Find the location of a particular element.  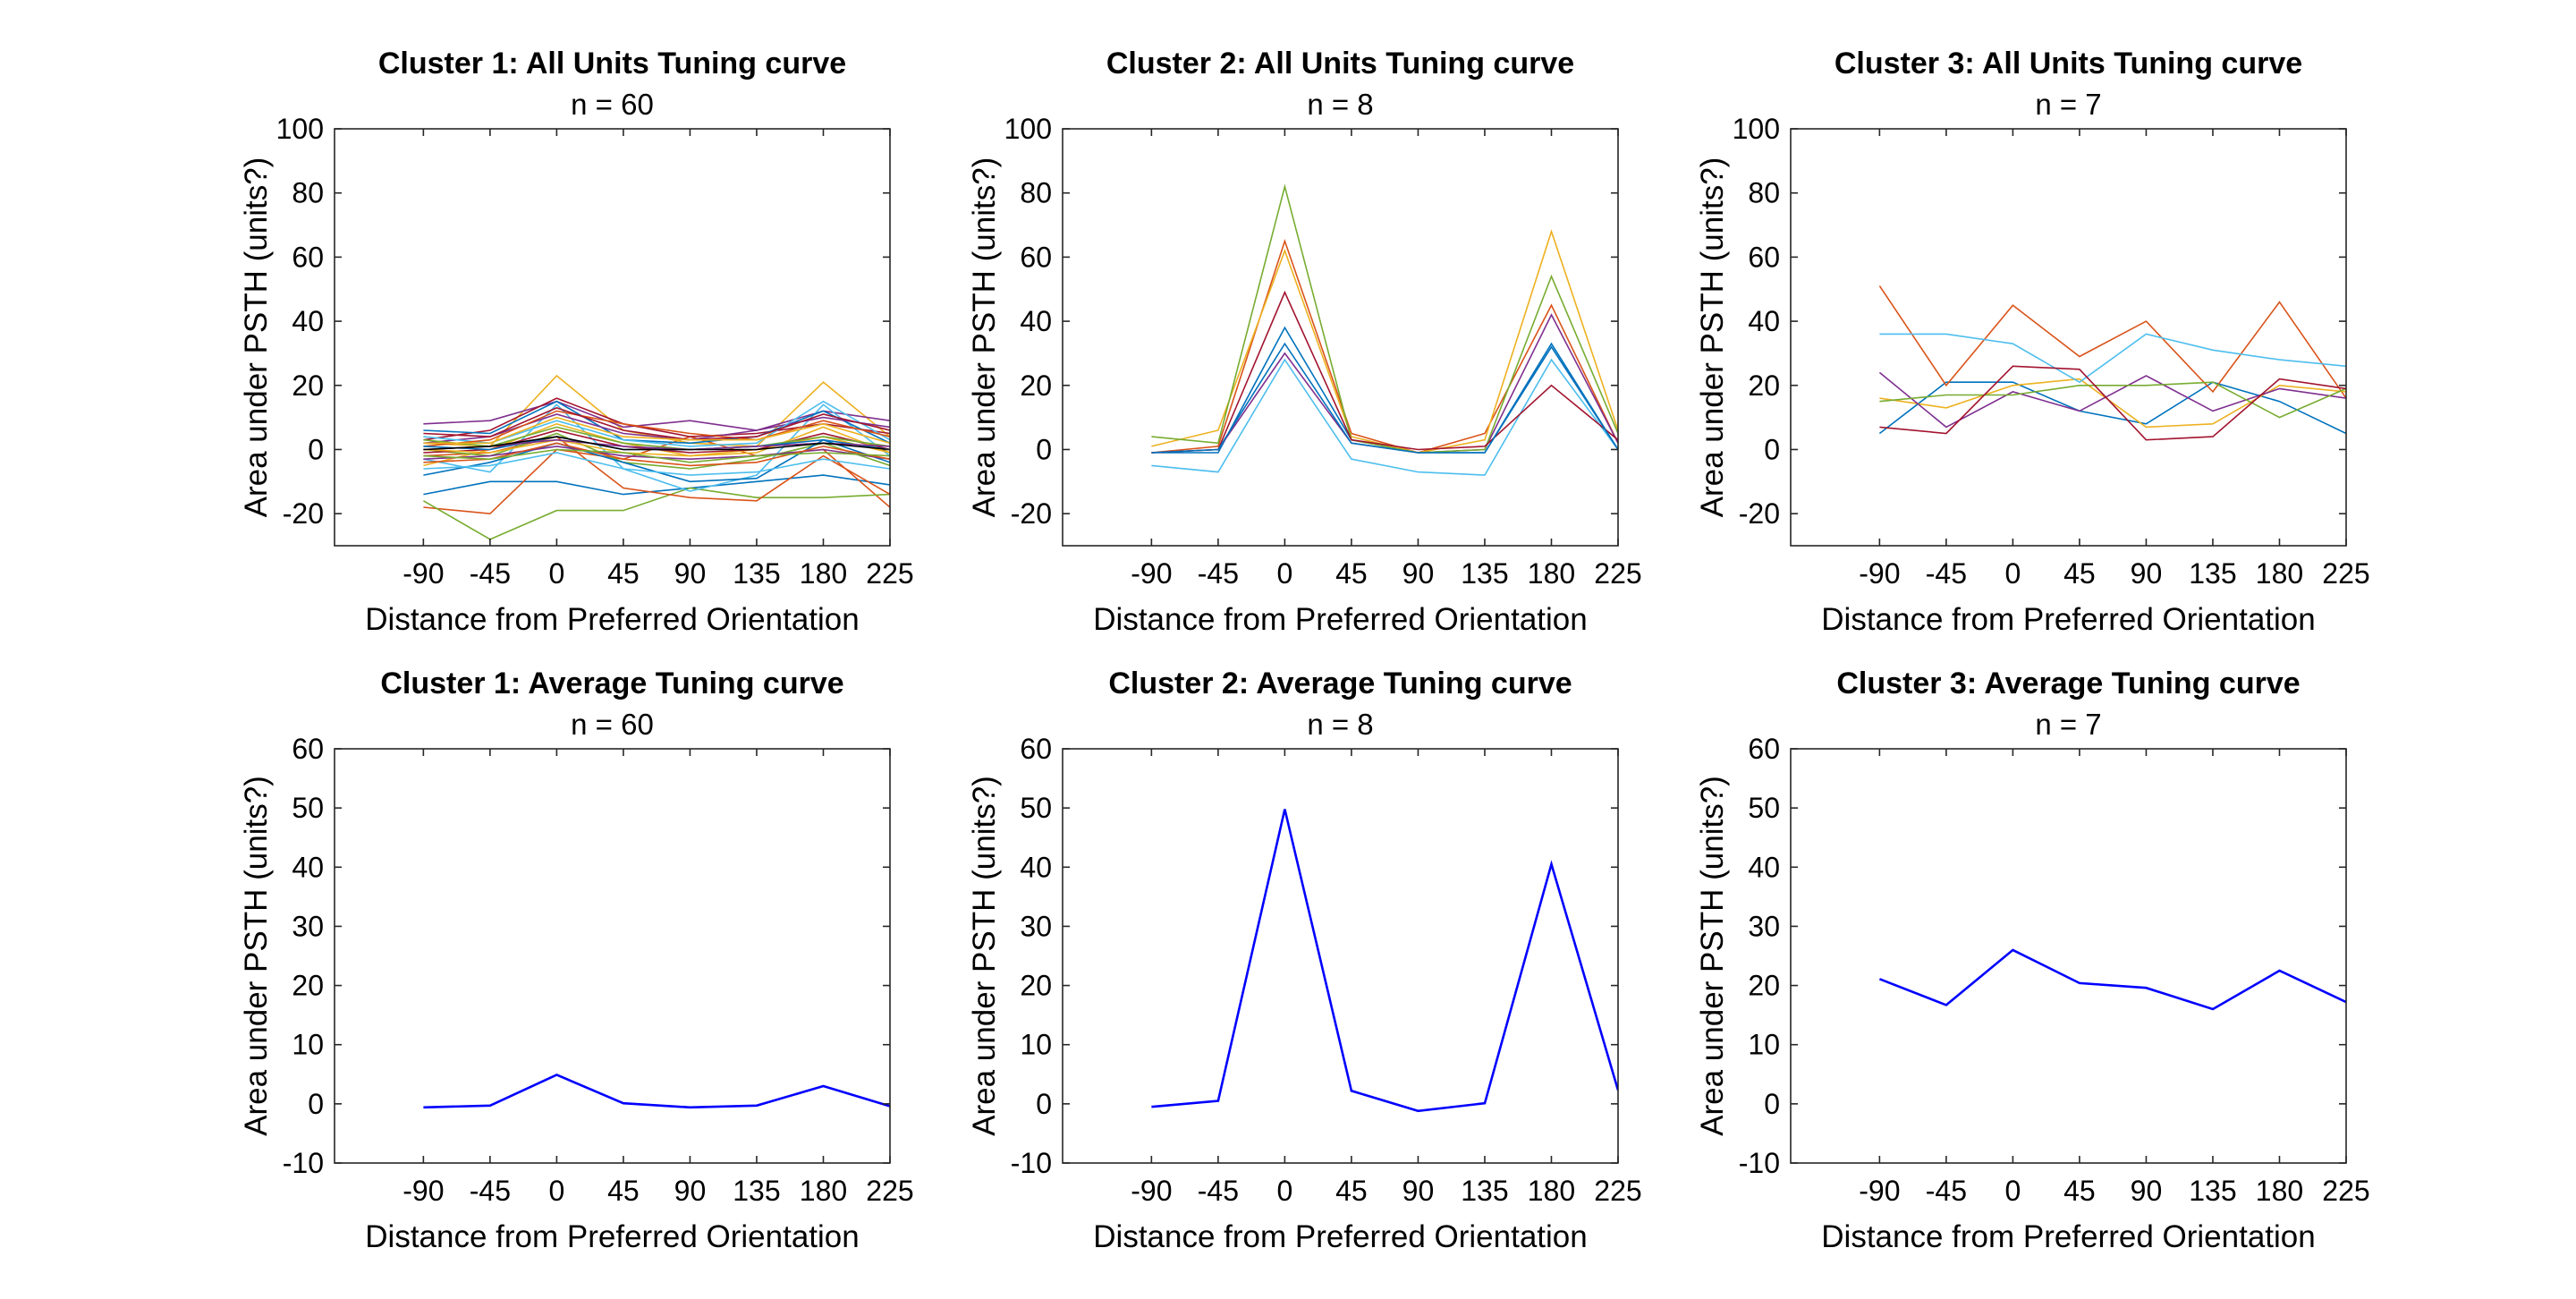

y-axis-label: Area under PSTH (units?) is located at coordinates (1712, 956).